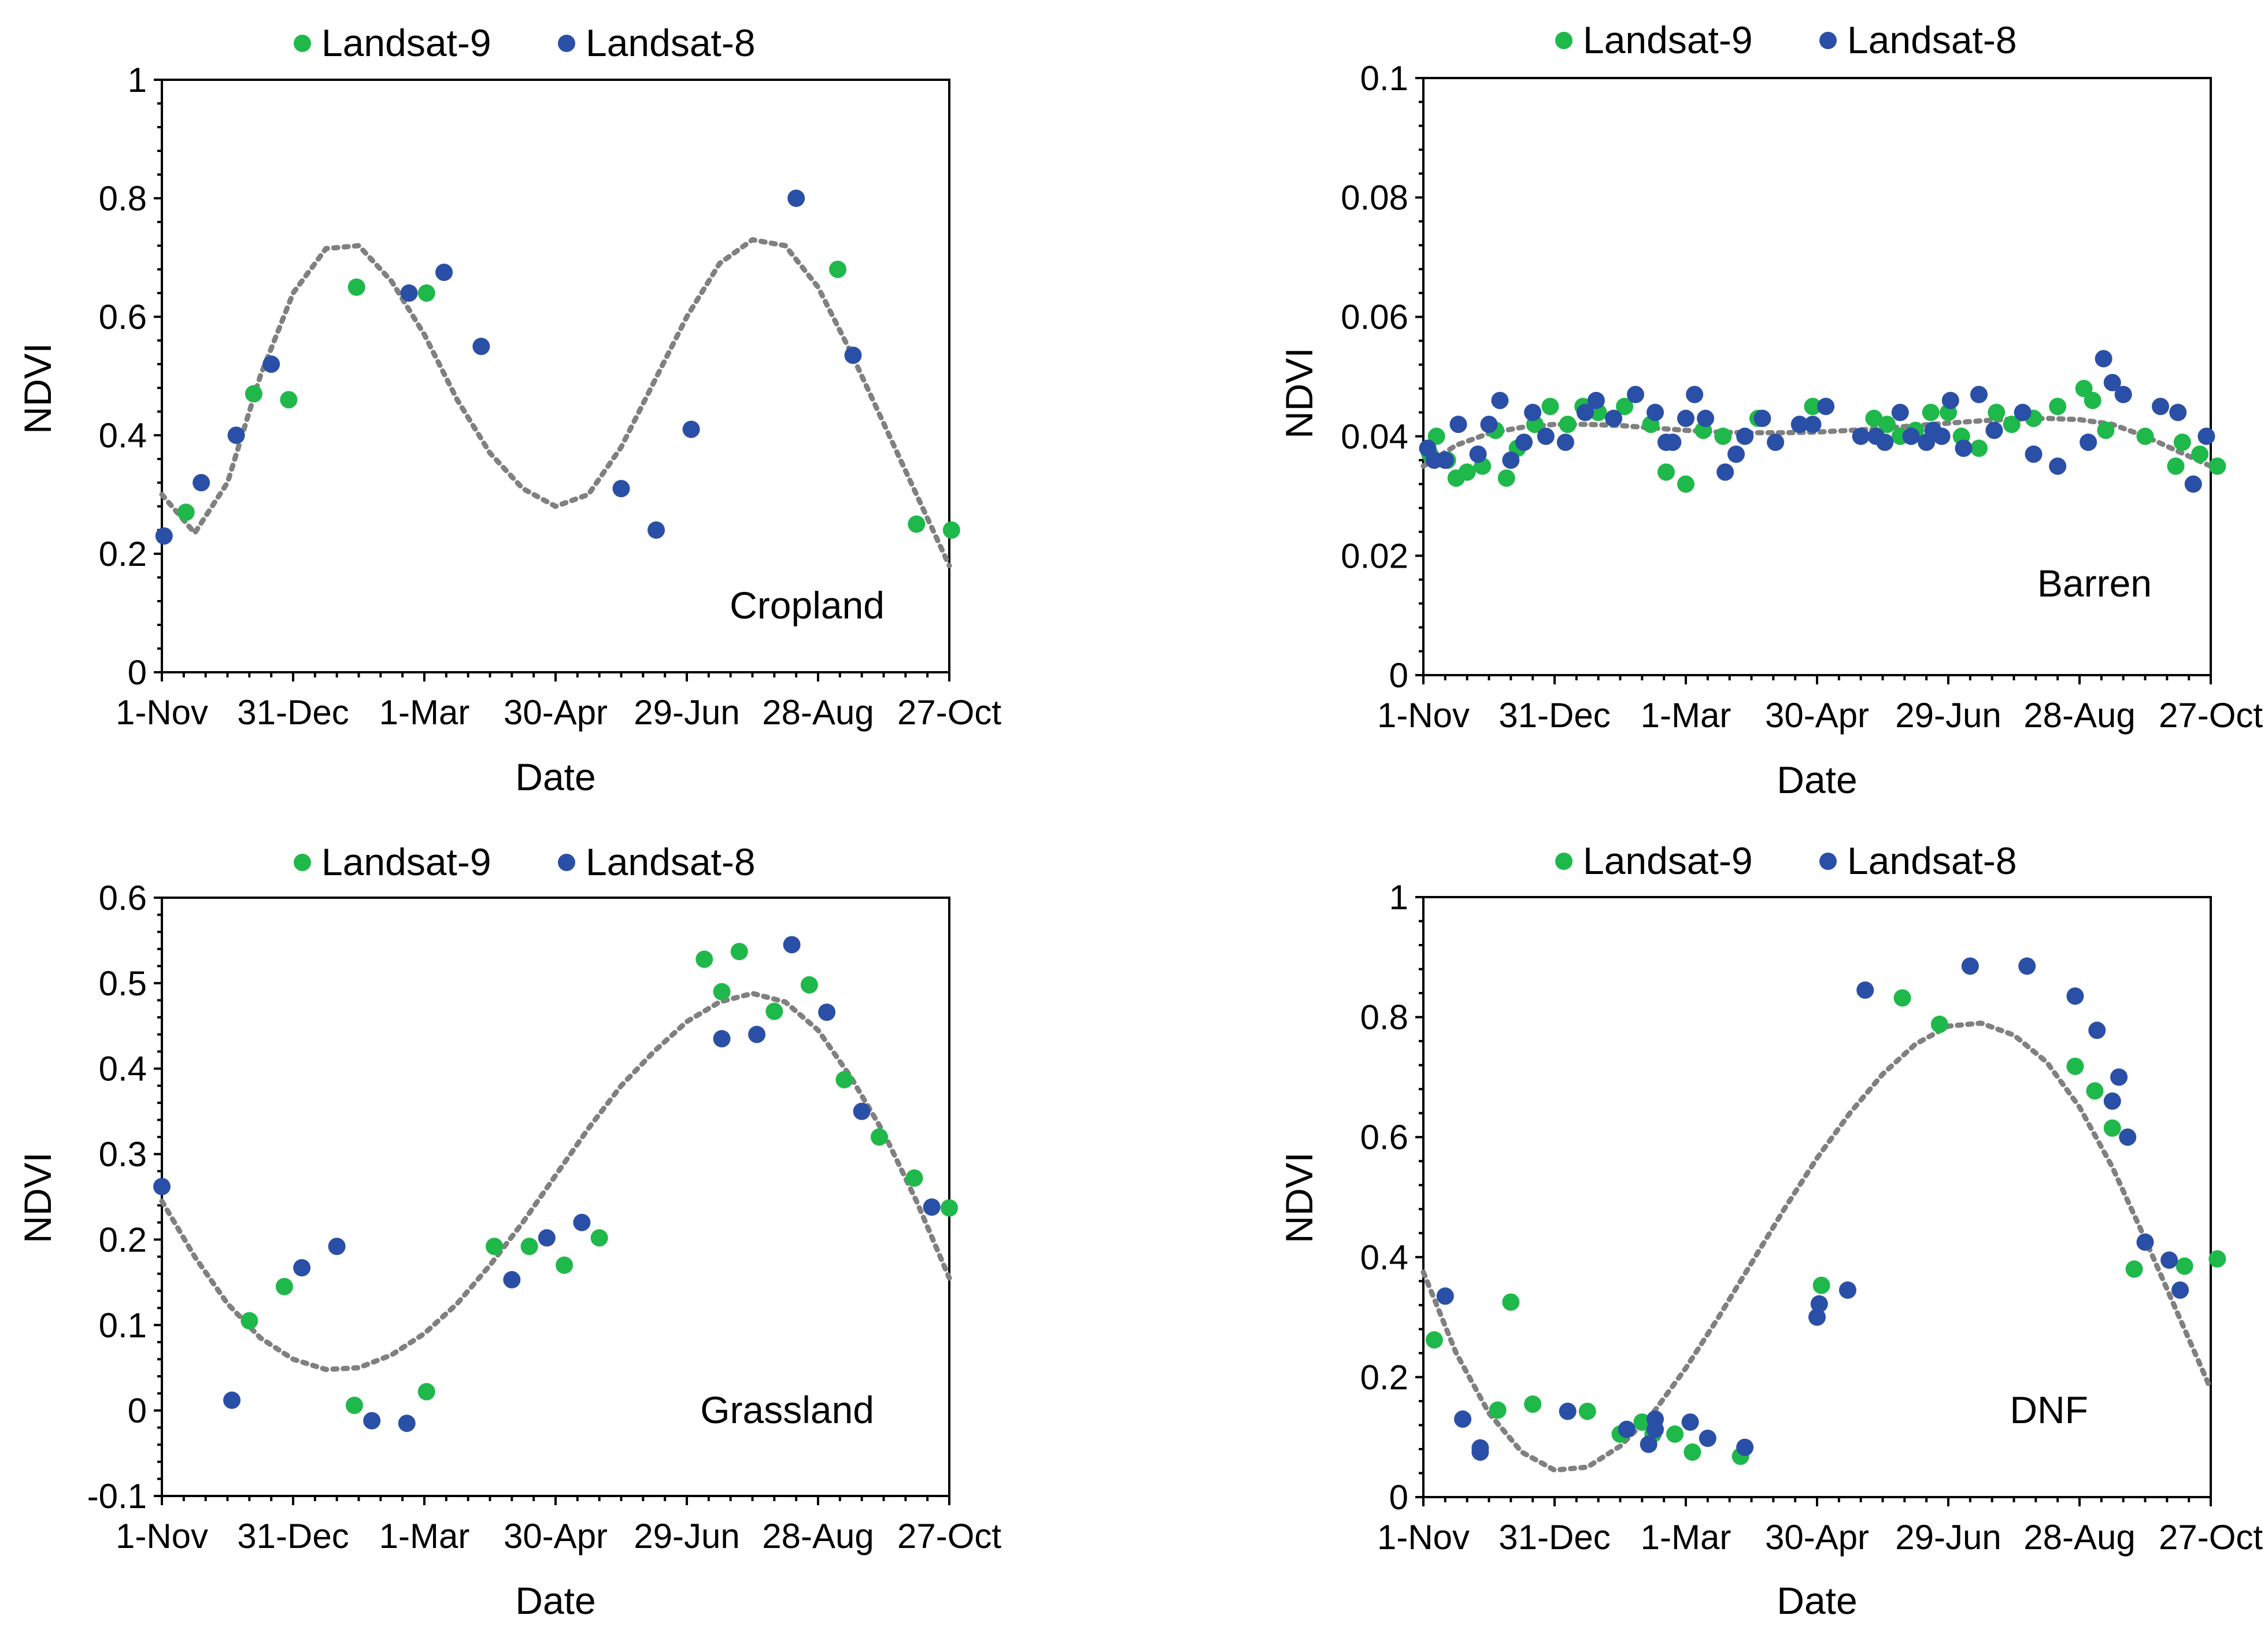 This screenshot has height=1637, width=2268. What do you see at coordinates (123, 198) in the screenshot?
I see `y-tick-label: 0.8` at bounding box center [123, 198].